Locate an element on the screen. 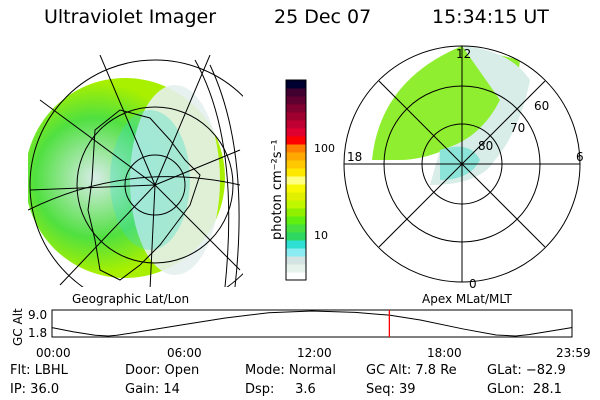 This screenshot has height=400, width=600. antarctica-coastline is located at coordinates (144, 195).